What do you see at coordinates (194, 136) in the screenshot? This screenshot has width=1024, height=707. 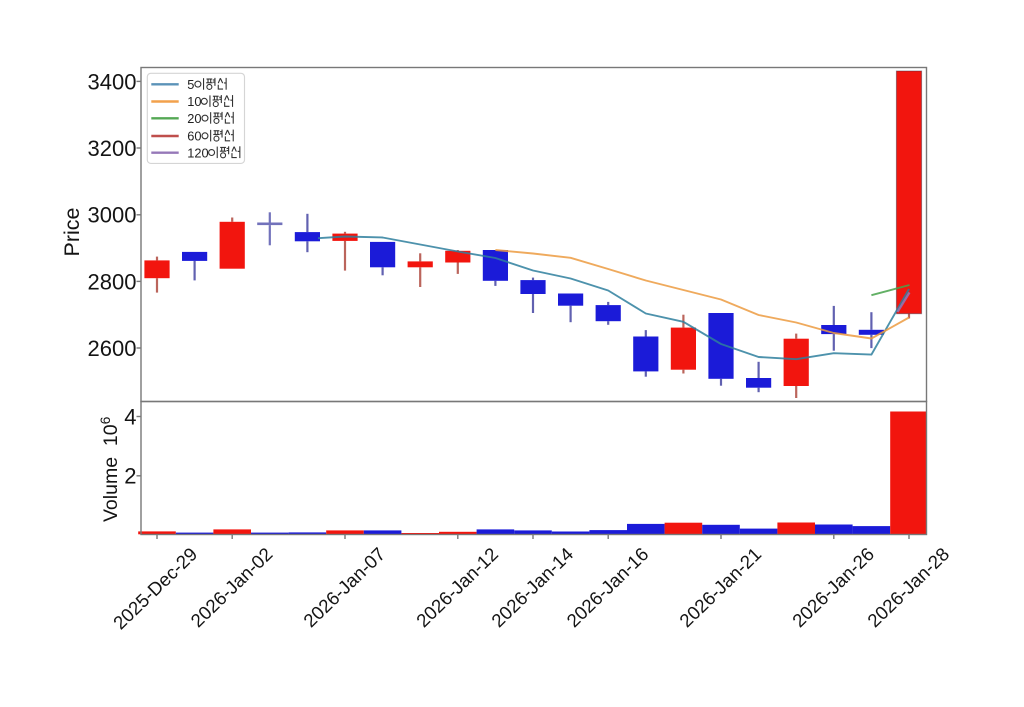 I see `svg-text: 60` at bounding box center [194, 136].